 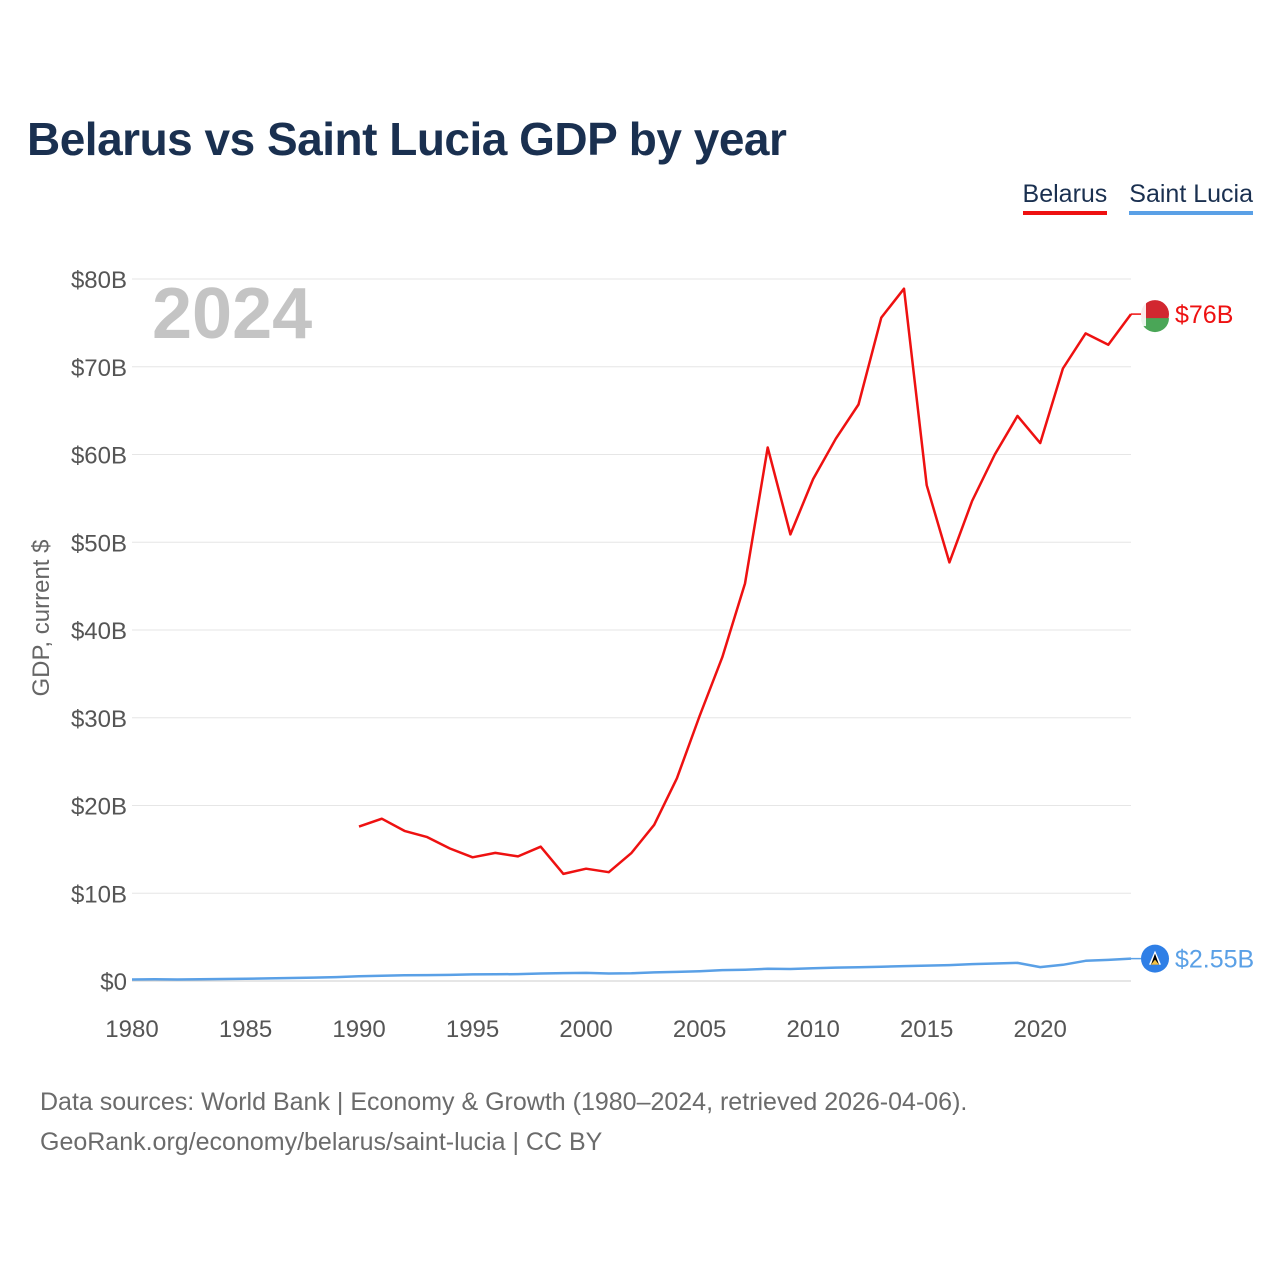 I want to click on y-tick-label: $40B, so click(x=99, y=631).